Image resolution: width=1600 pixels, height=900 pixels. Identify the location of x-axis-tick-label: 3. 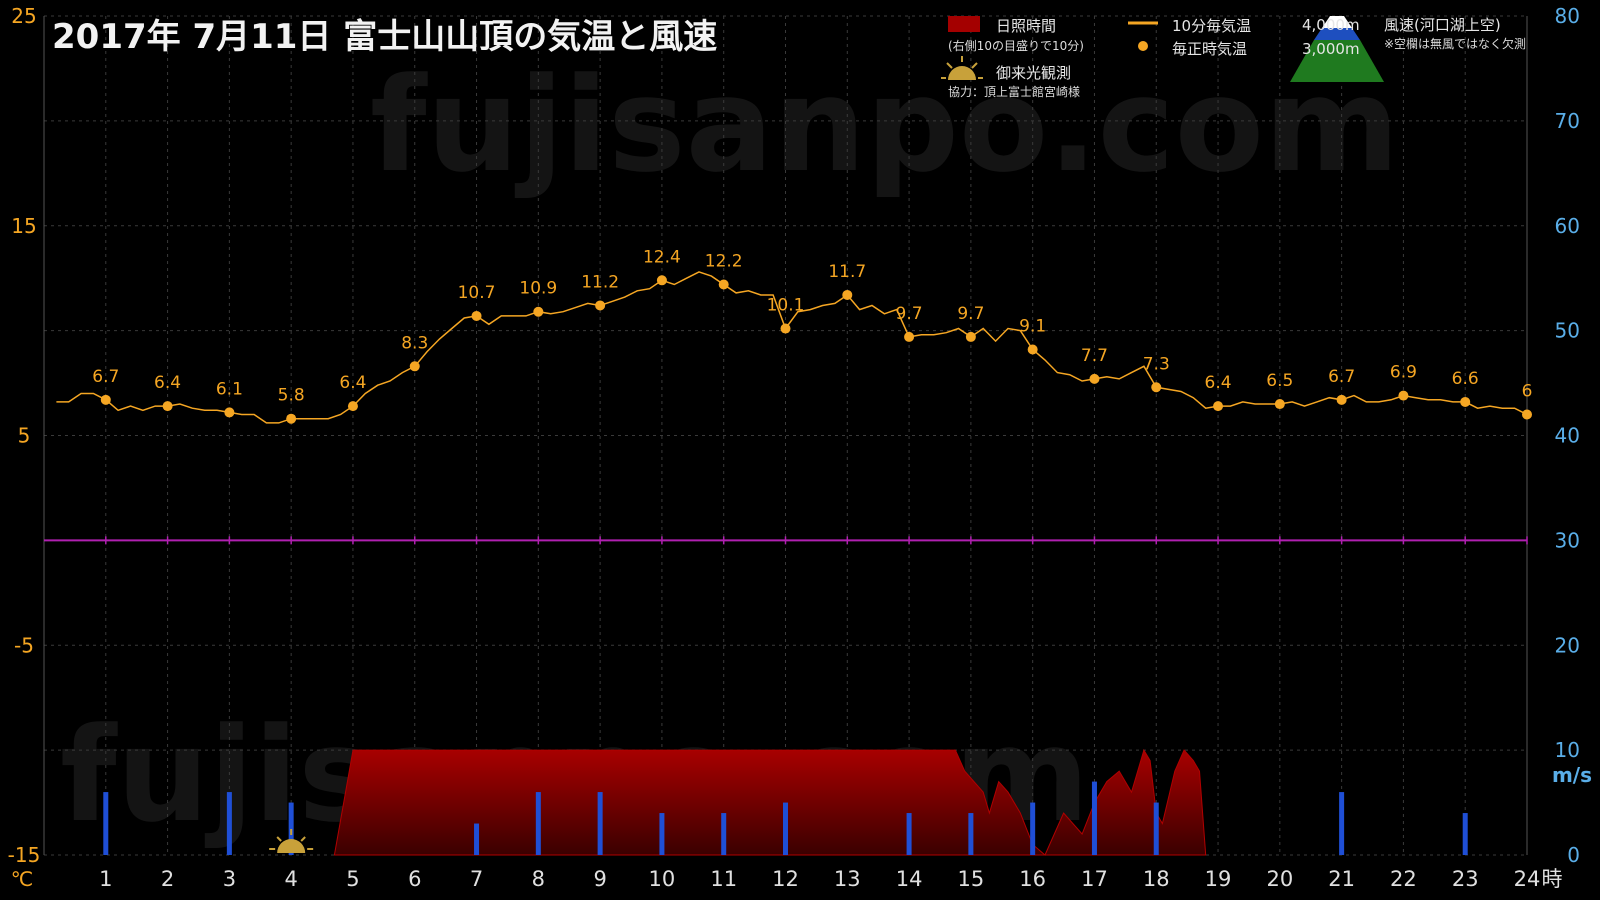
(229, 879).